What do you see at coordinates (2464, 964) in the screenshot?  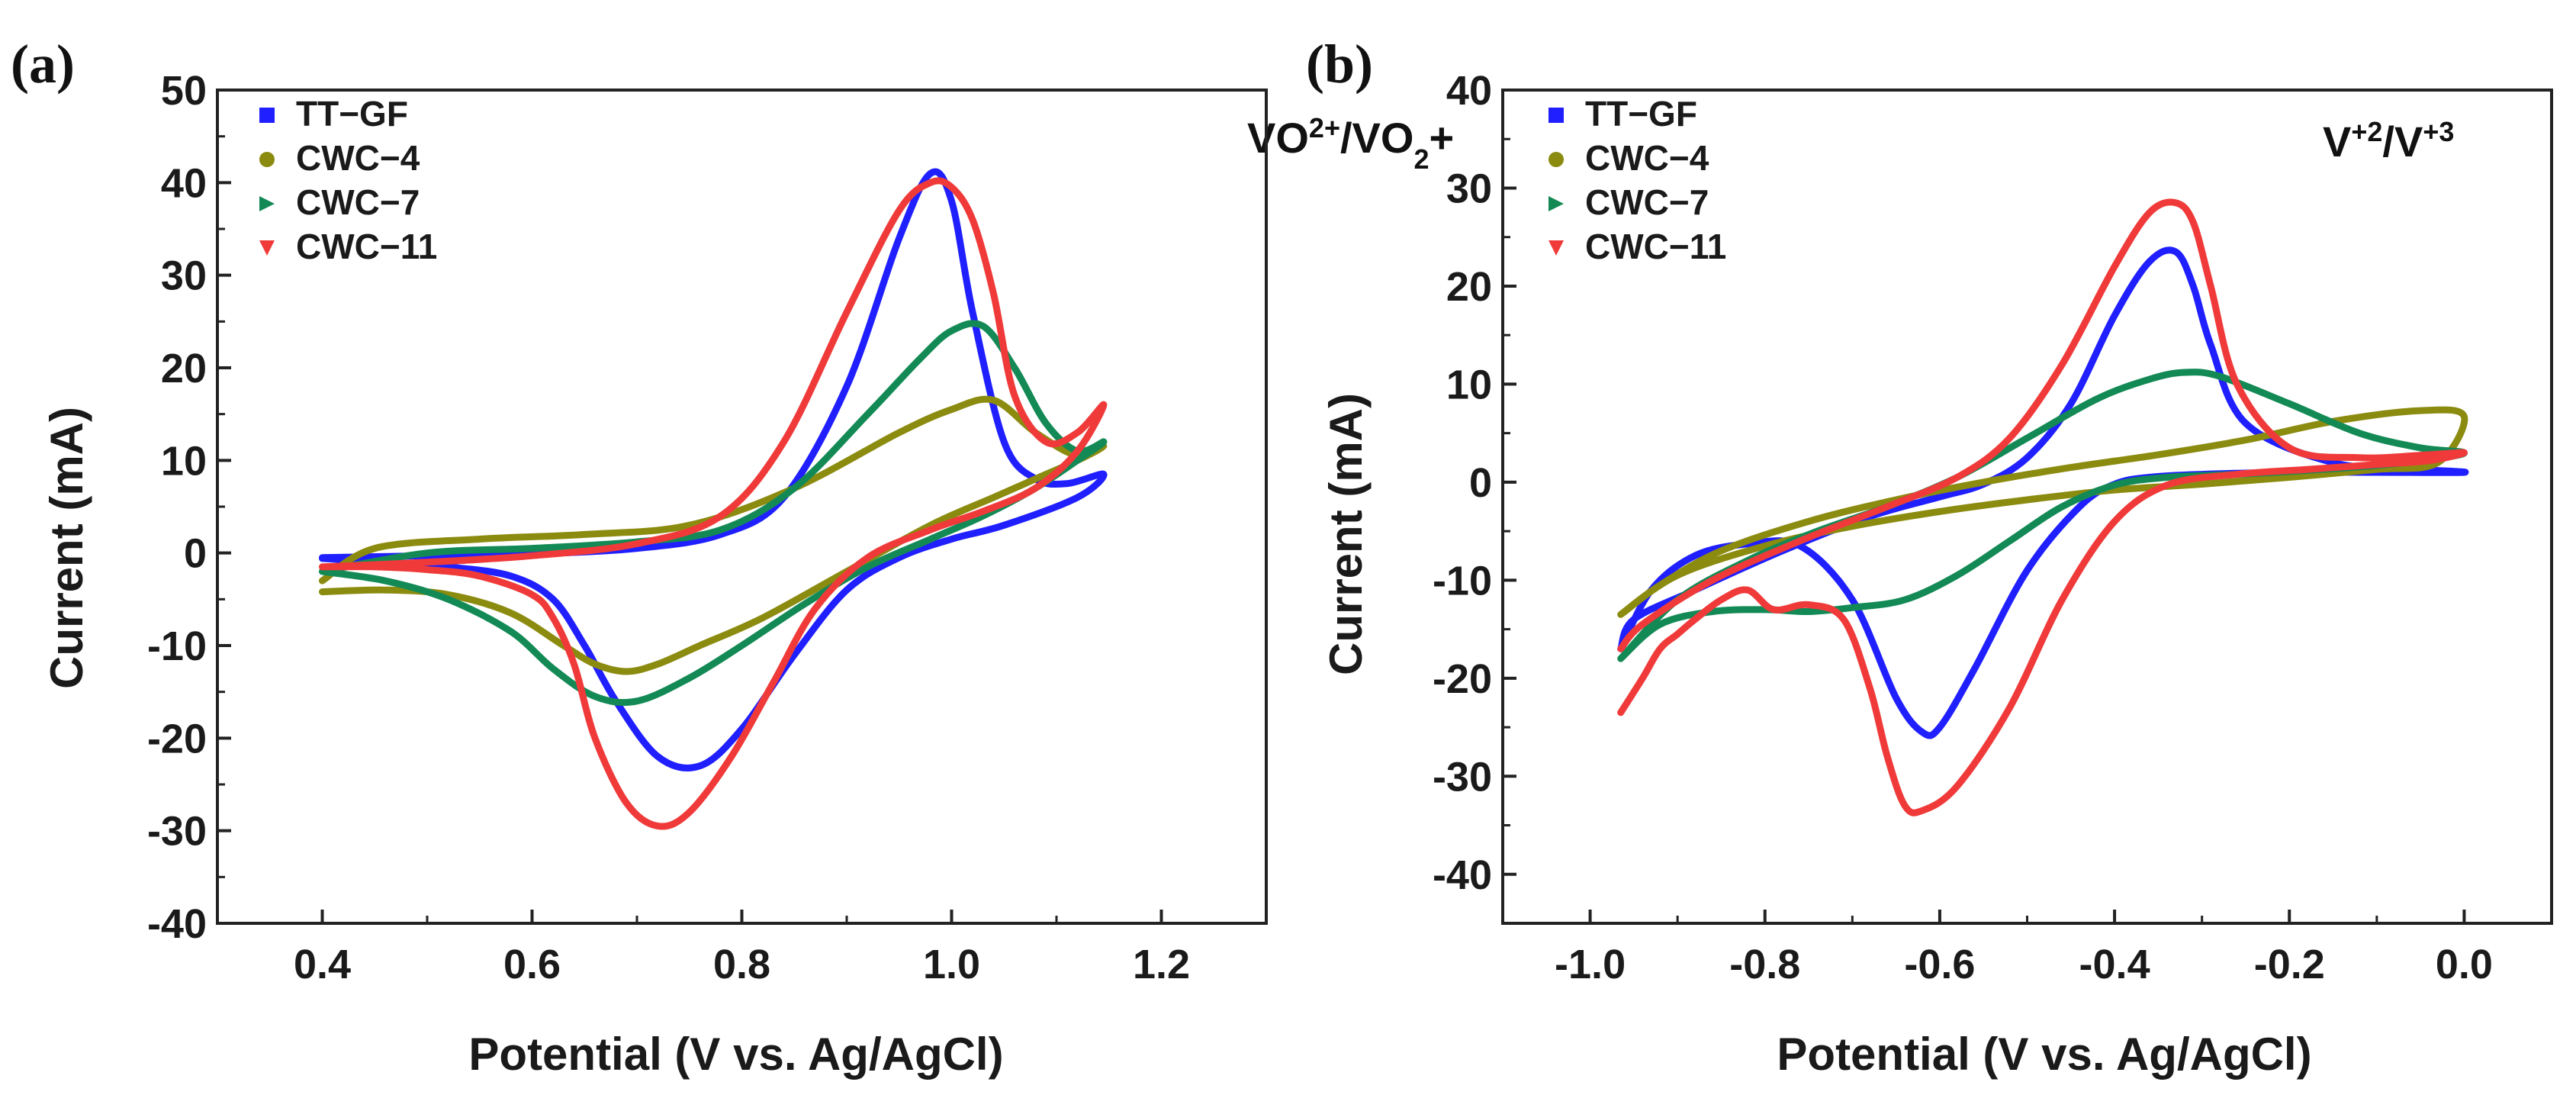 I see `x-tick-label: 0.0` at bounding box center [2464, 964].